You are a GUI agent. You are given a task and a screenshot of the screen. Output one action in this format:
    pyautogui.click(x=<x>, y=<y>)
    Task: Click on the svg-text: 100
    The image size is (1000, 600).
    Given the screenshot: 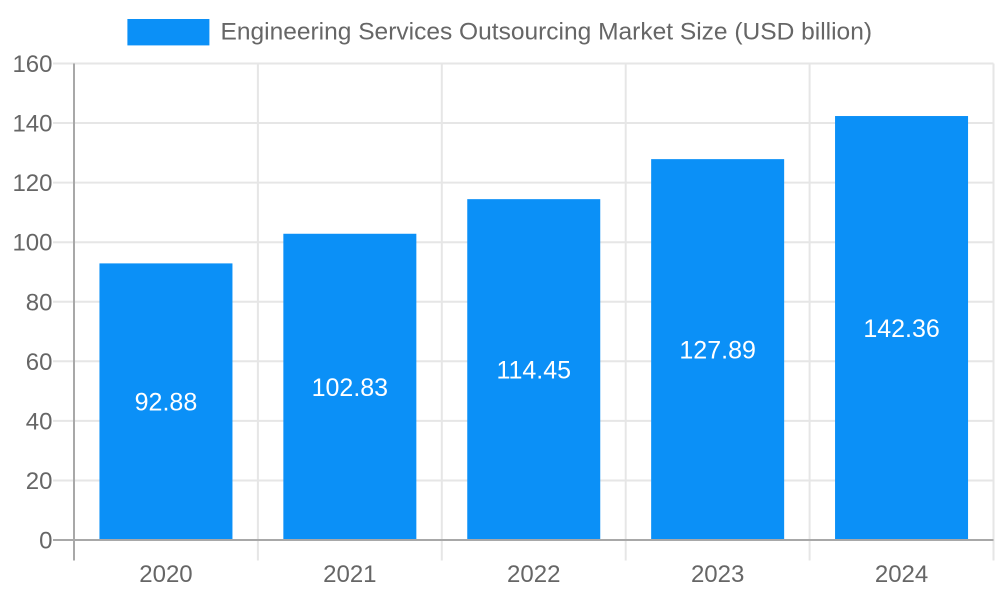 What is the action you would take?
    pyautogui.click(x=32, y=243)
    